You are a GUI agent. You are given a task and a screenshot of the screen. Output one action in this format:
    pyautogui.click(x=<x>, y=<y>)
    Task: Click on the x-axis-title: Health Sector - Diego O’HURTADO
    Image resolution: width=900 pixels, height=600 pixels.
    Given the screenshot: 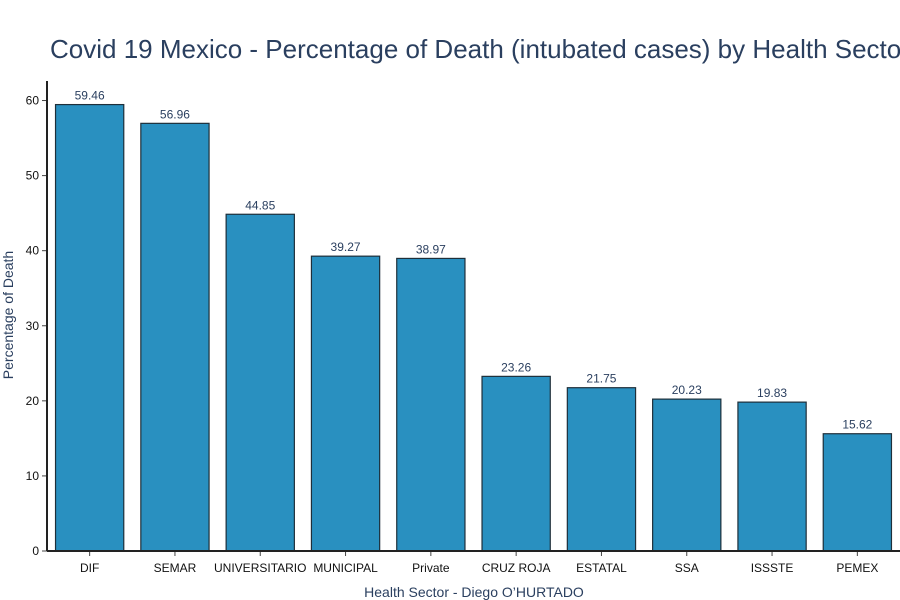 What is the action you would take?
    pyautogui.click(x=474, y=592)
    